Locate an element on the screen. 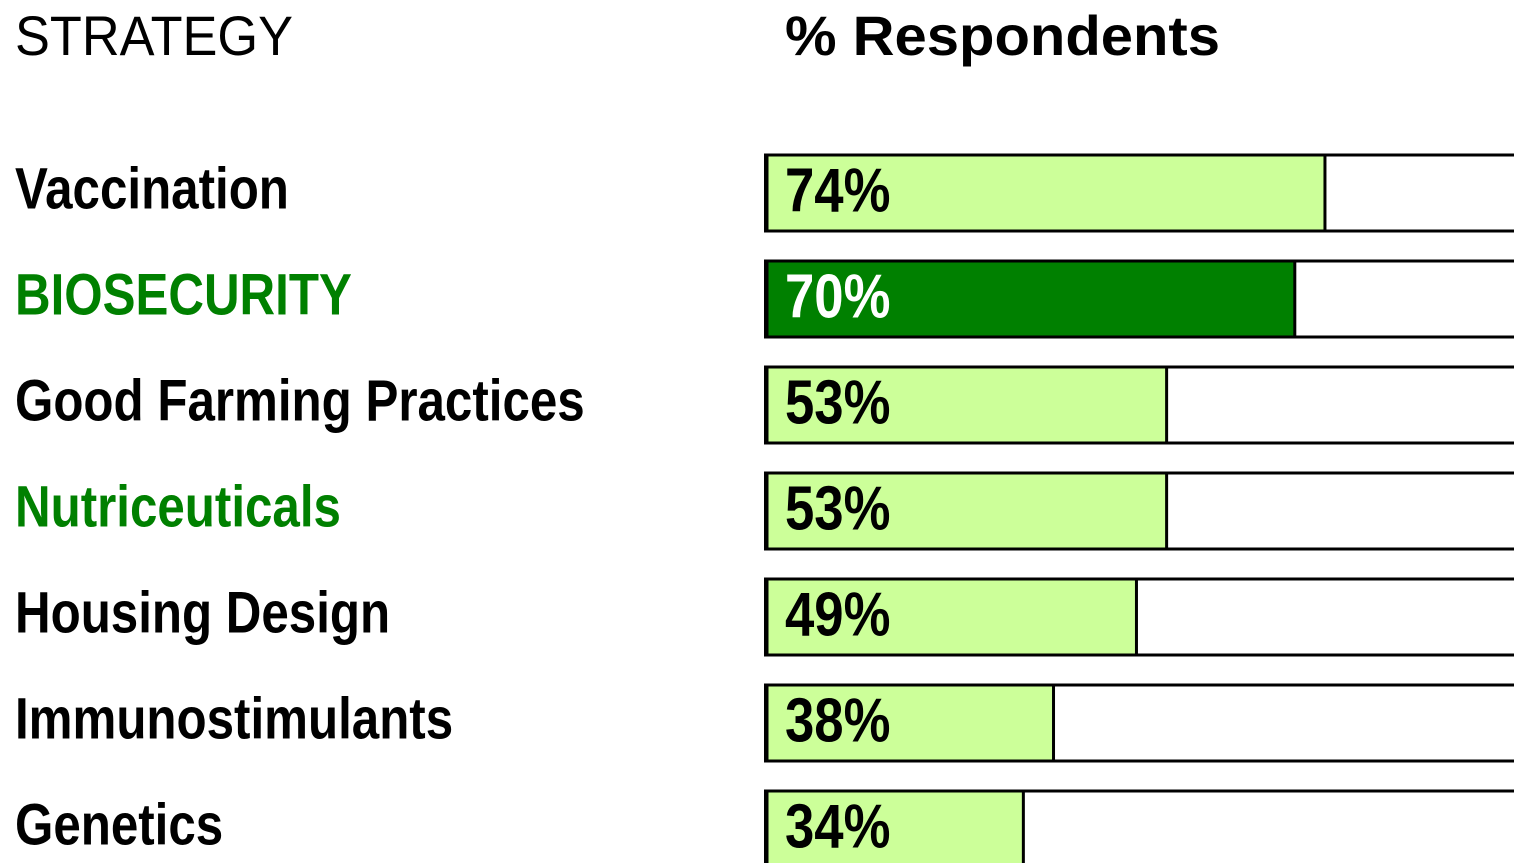 This screenshot has height=863, width=1514. category-label: Immunostimulants is located at coordinates (234, 719).